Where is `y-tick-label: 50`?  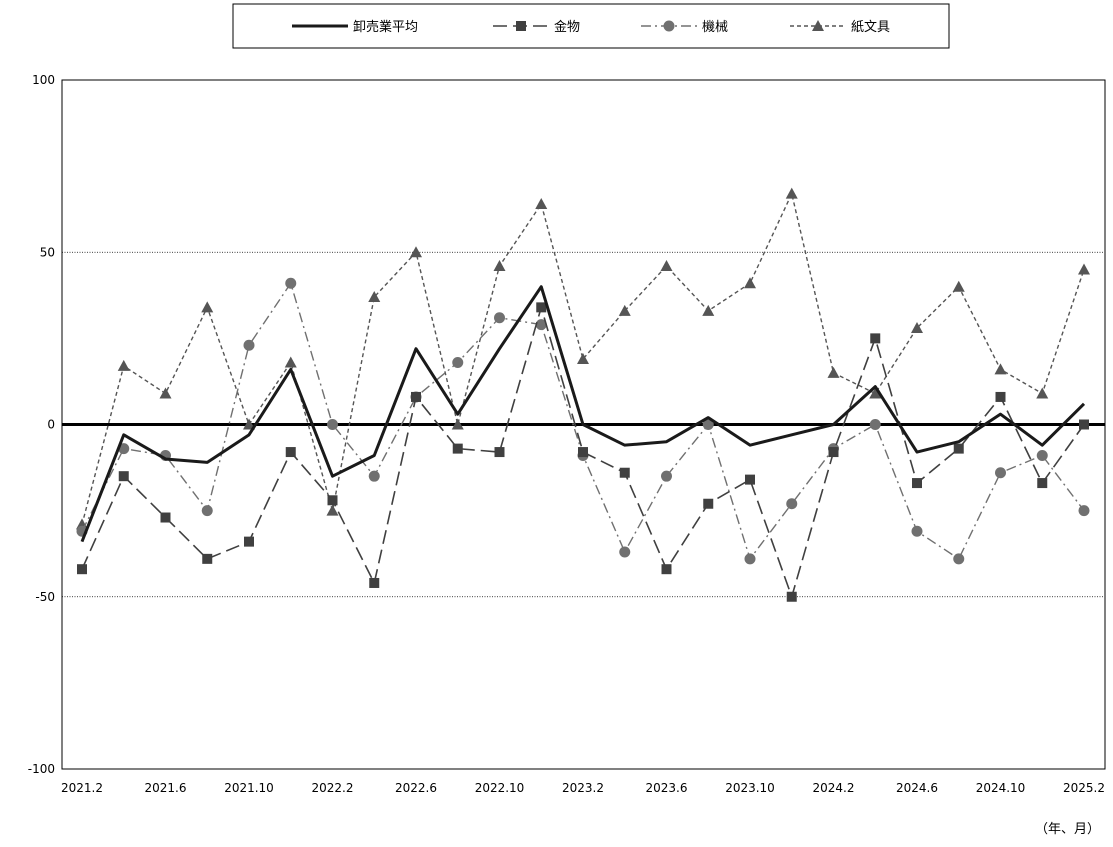 y-tick-label: 50 is located at coordinates (47, 252).